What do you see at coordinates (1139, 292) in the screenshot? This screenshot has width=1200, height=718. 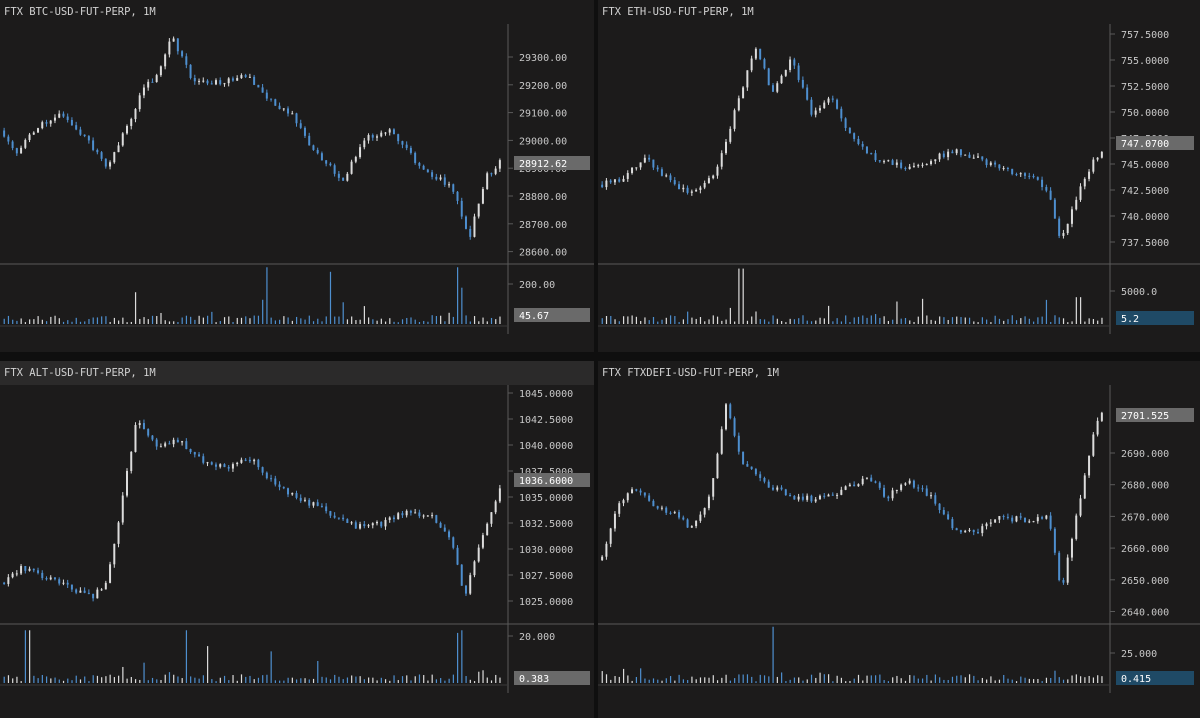 I see `volume-tick-label: 5000.0` at bounding box center [1139, 292].